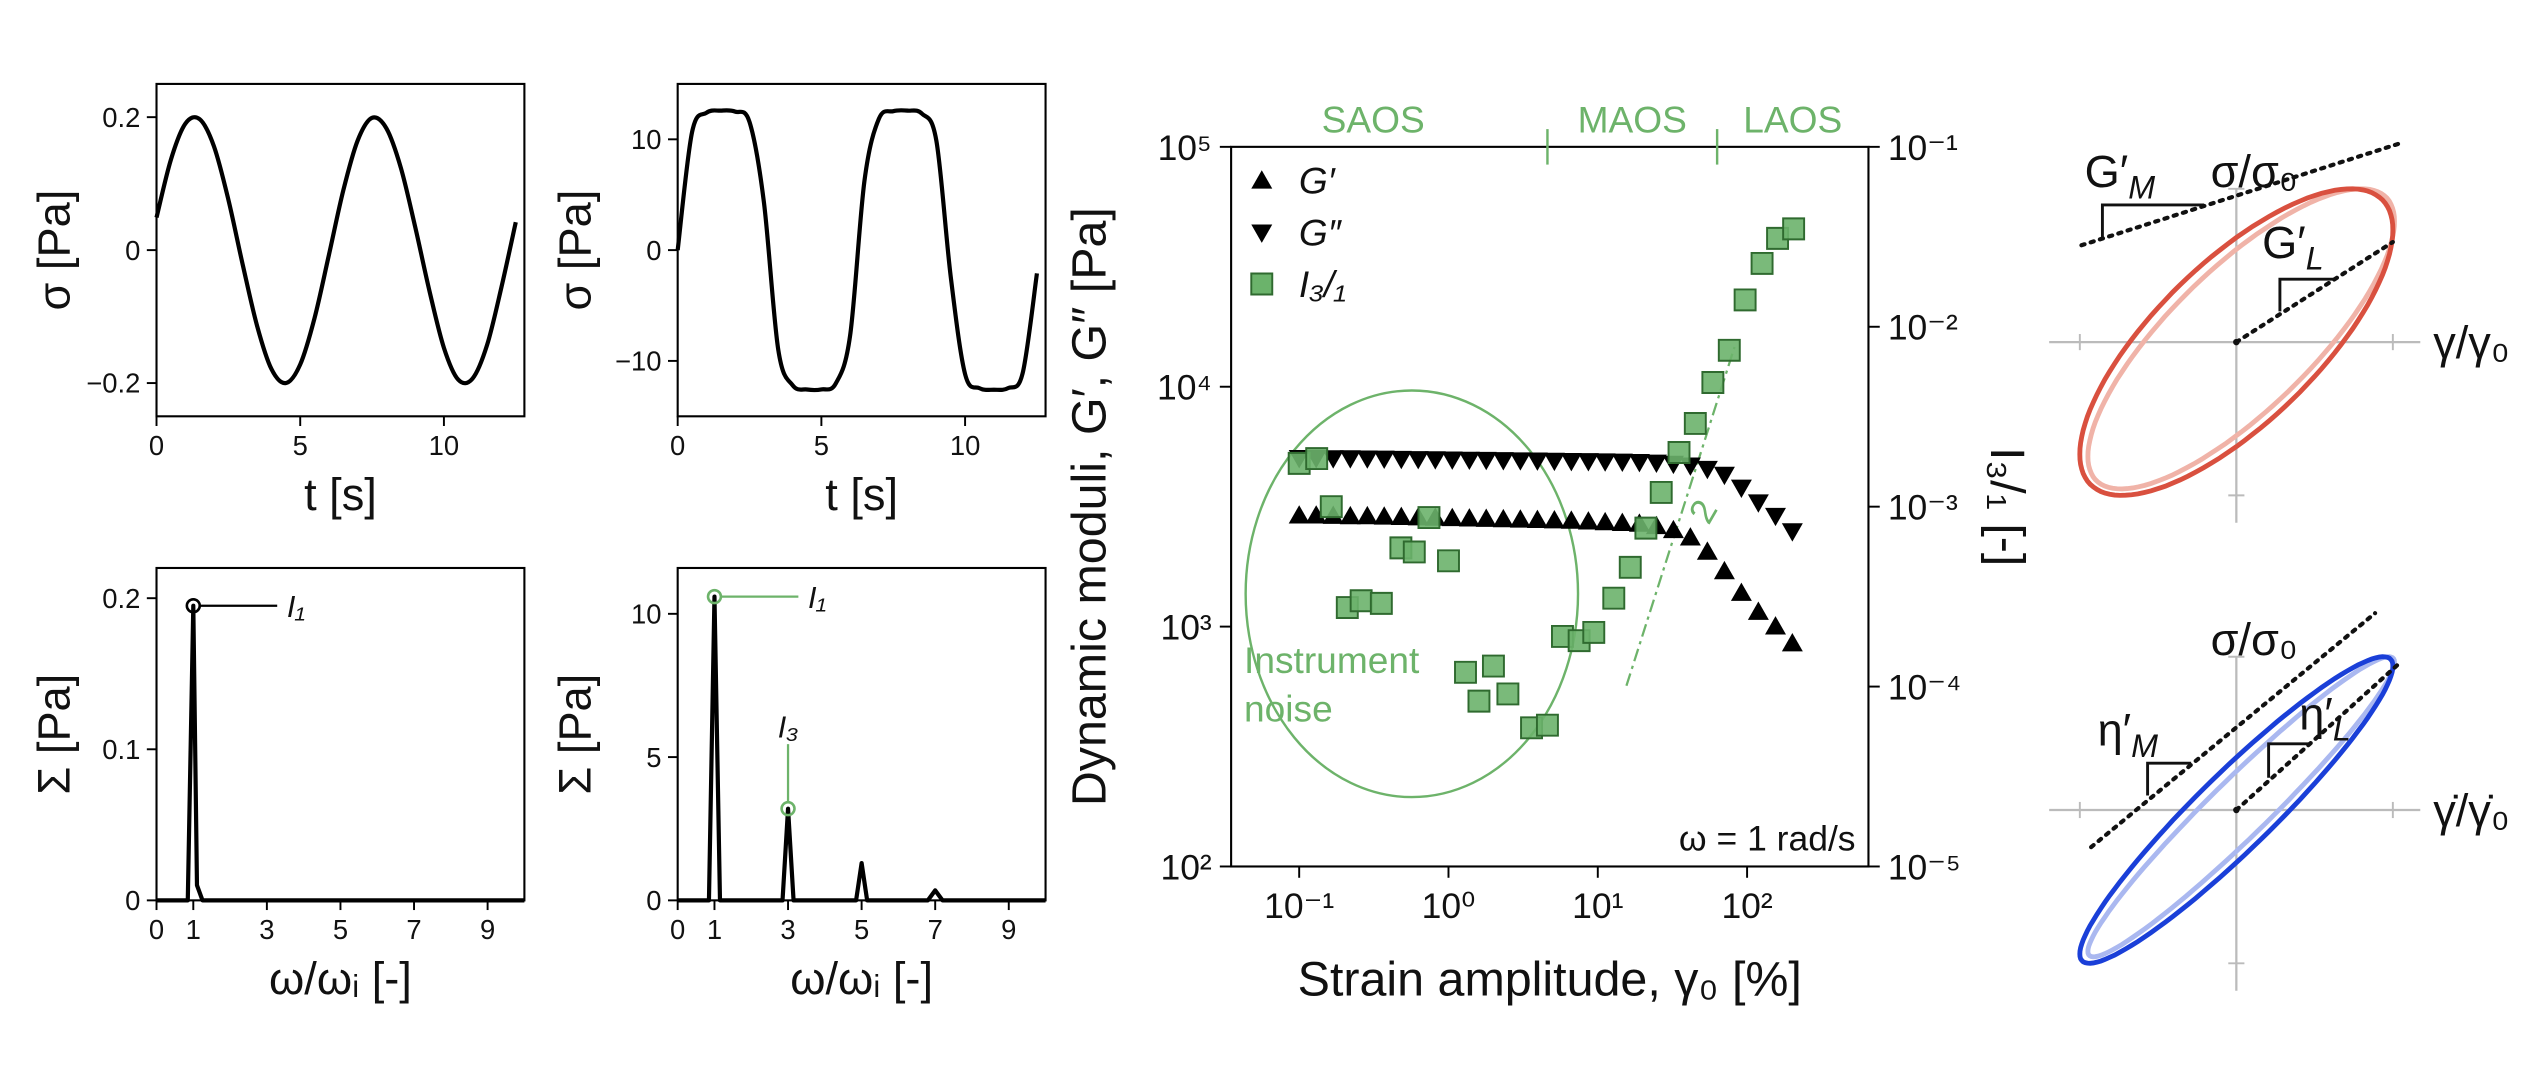 This screenshot has height=1074, width=2530. Describe the element at coordinates (193, 929) in the screenshot. I see `x-tick-label: 1` at that location.